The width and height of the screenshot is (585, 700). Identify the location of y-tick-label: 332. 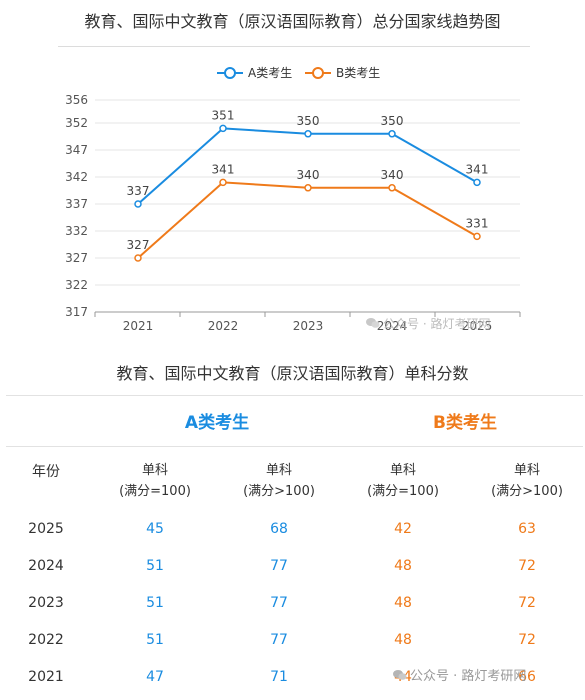
(76, 231).